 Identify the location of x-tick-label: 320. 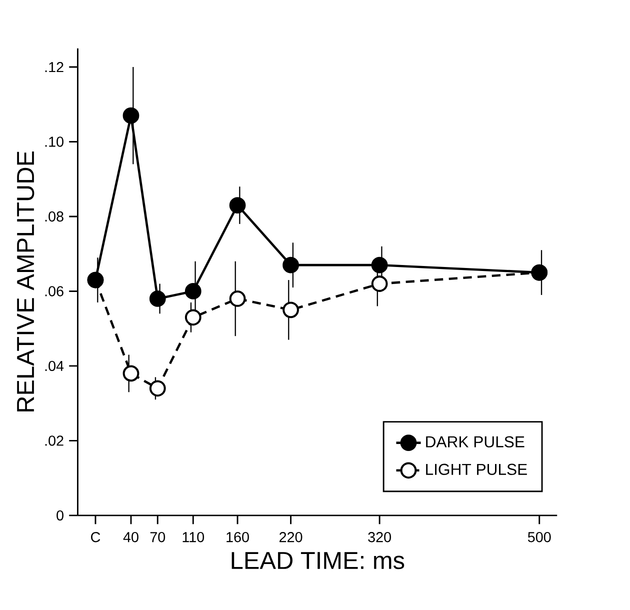
(379, 537).